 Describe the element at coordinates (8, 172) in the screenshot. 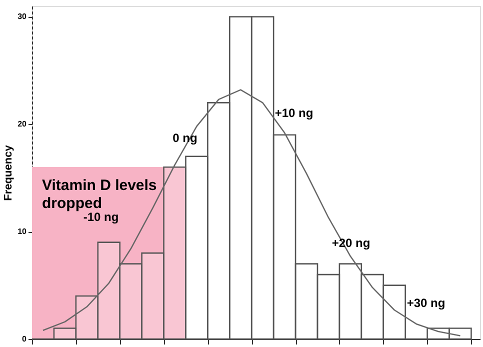

I see `y-axis-title: Frequency` at that location.